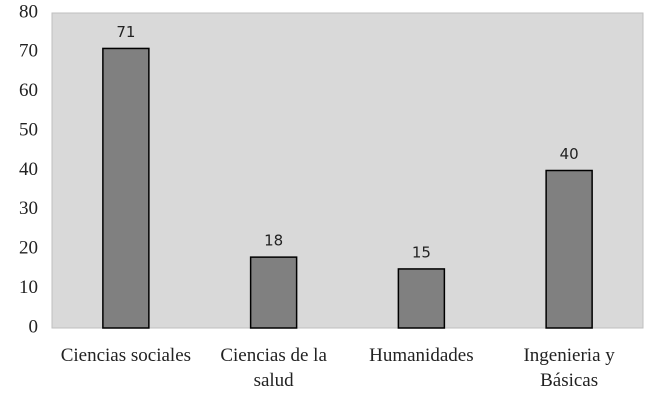  What do you see at coordinates (28, 51) in the screenshot?
I see `y-tick-label: 70` at bounding box center [28, 51].